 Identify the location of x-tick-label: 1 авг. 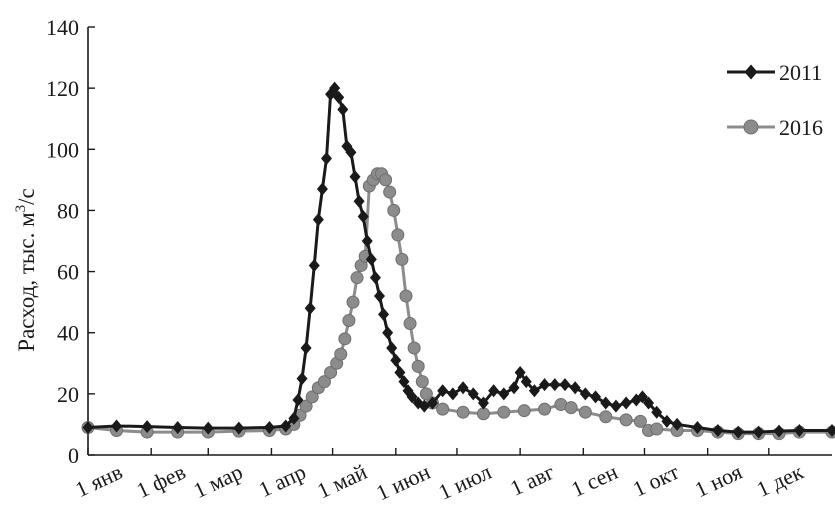
(532, 480).